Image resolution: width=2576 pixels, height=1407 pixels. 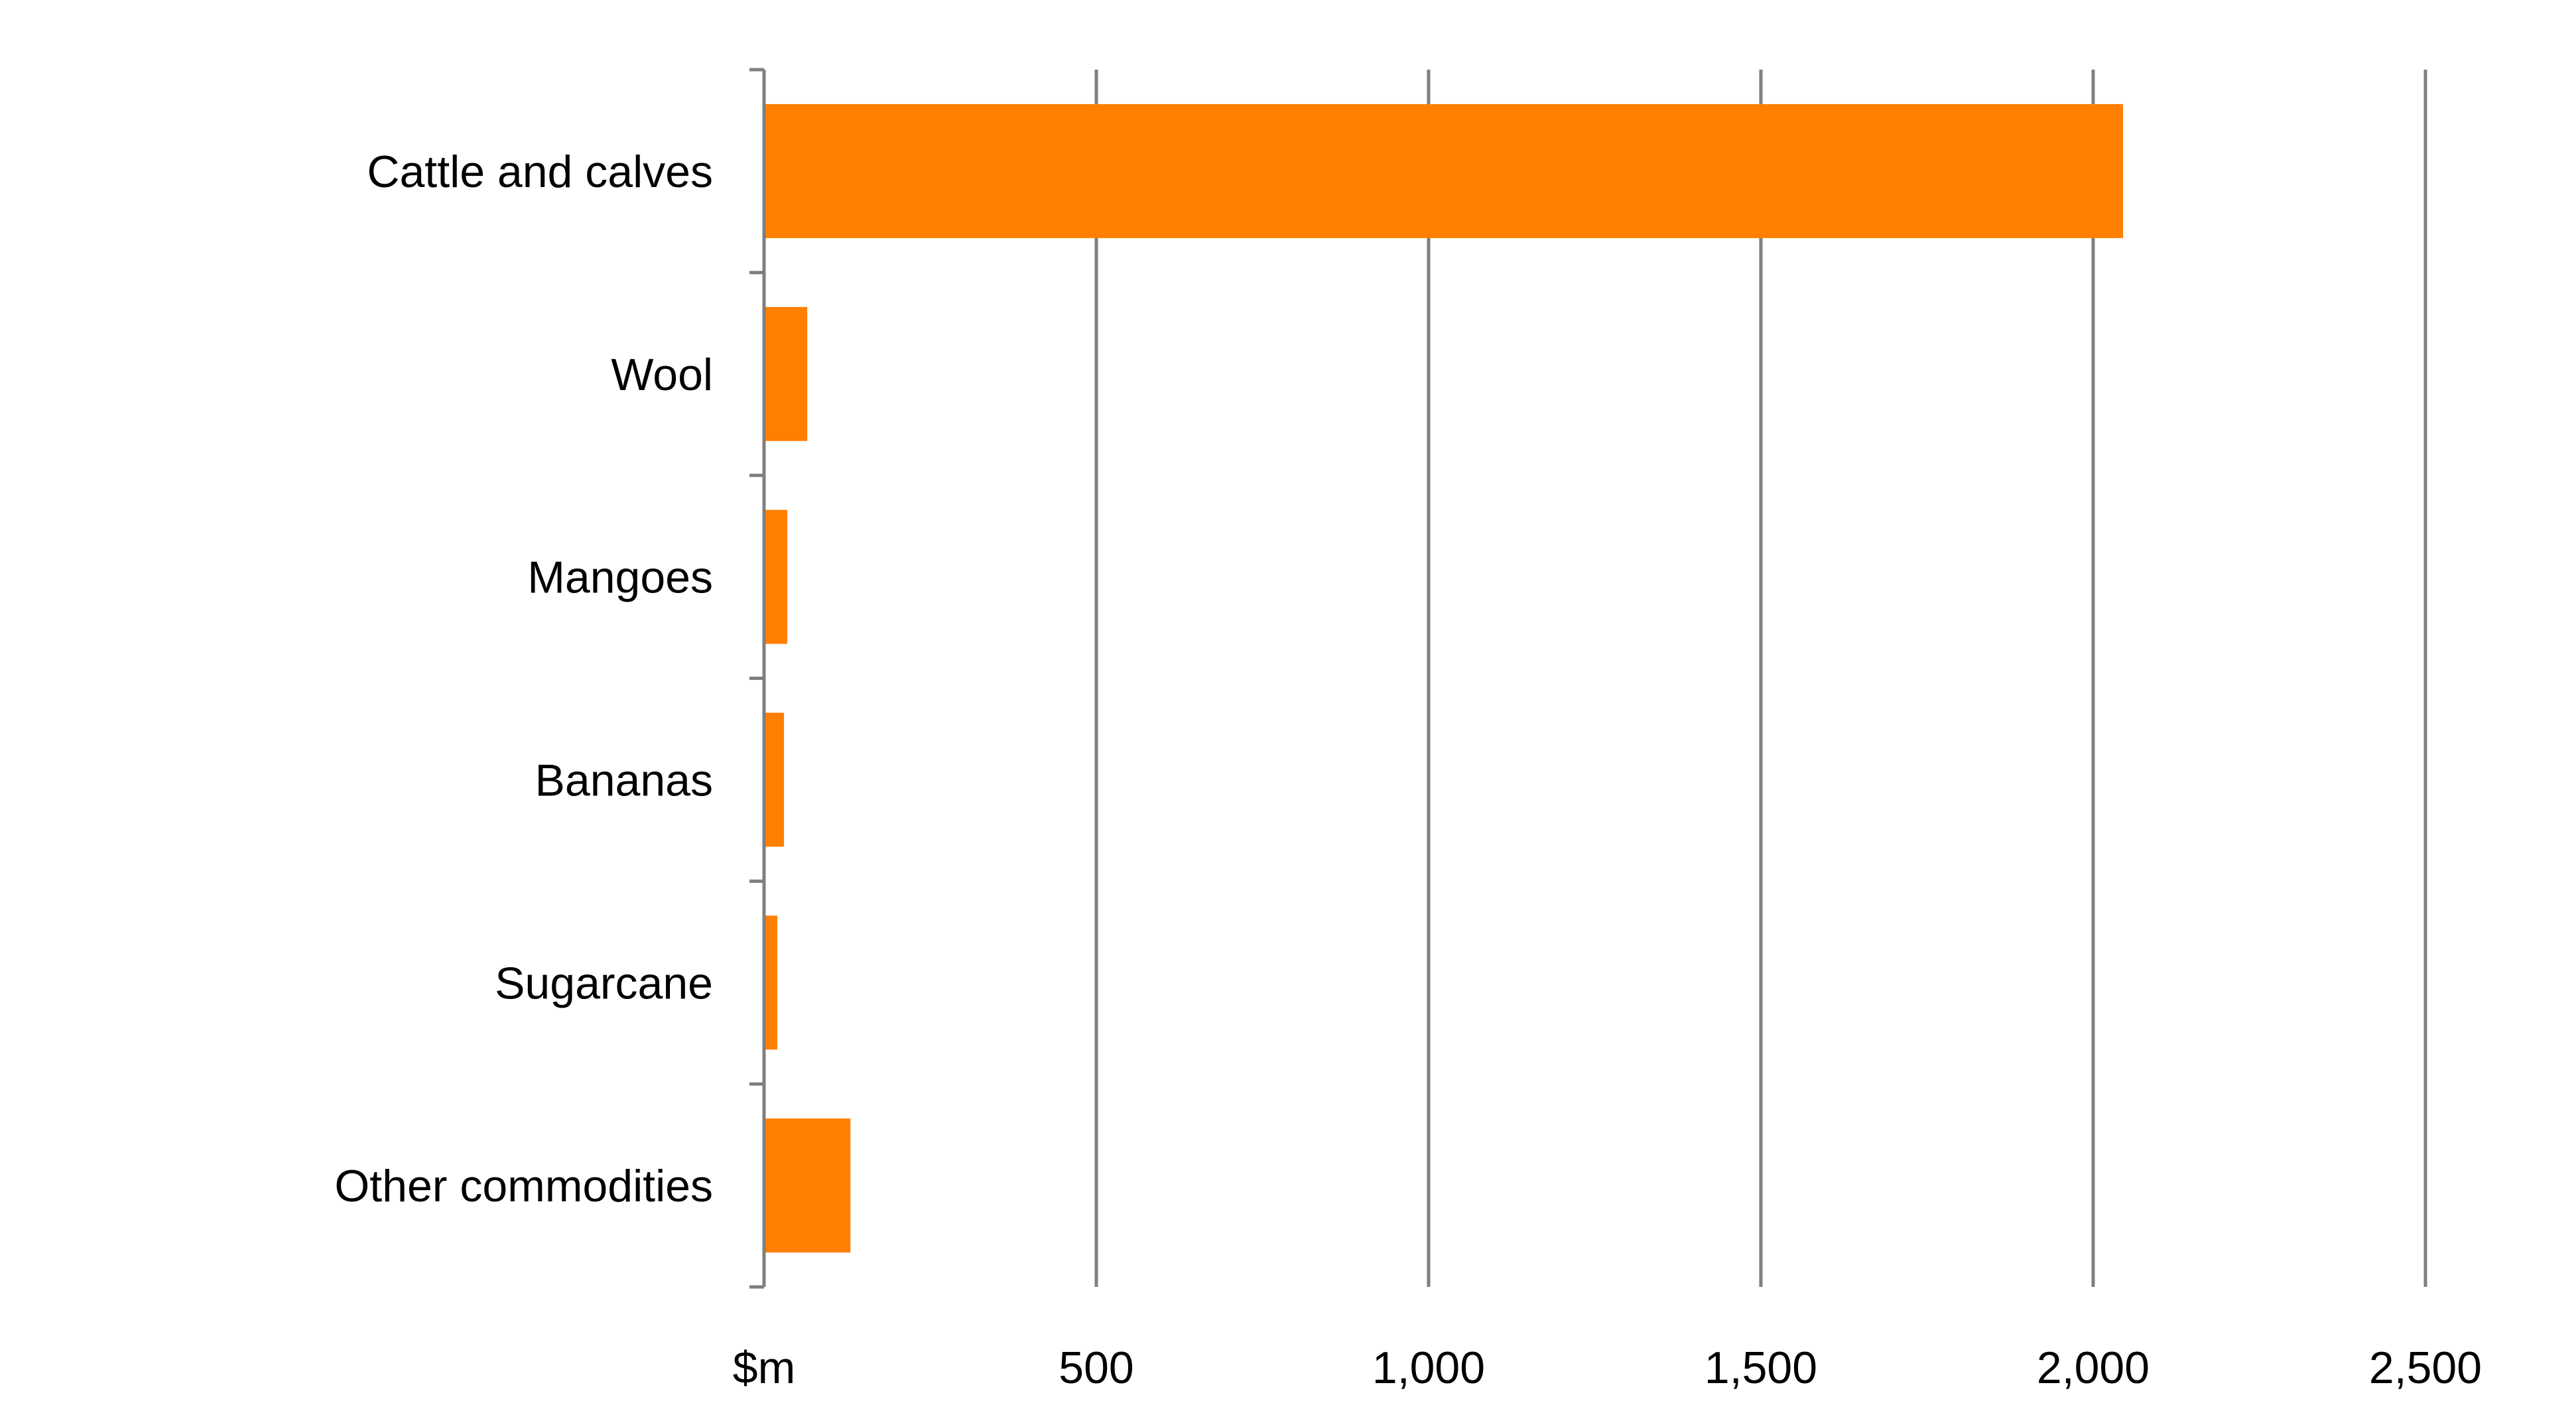 I want to click on category-label: Wool, so click(x=662, y=375).